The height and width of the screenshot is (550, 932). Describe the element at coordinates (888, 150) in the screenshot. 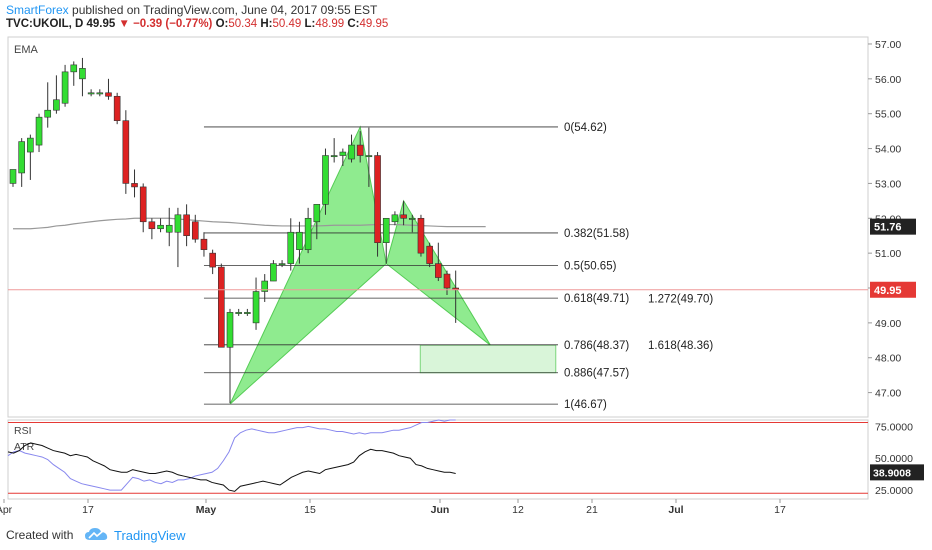

I see `y-tick-label: 54.00` at that location.